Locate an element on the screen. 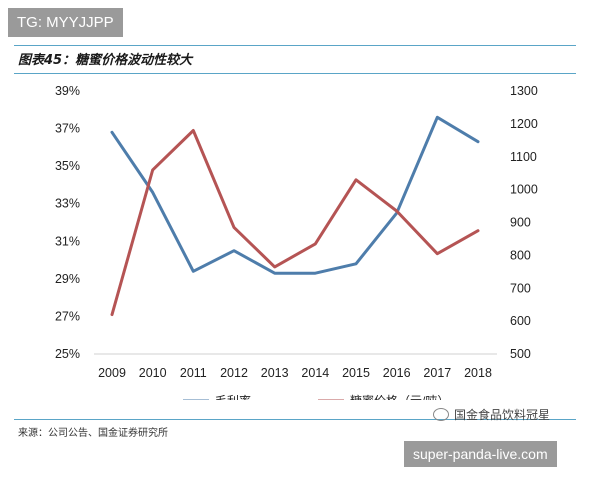 This screenshot has height=480, width=600. x-axis-ticks: 2009 2010 2011 2012 2013 2014 2015 2016 2017 2018 is located at coordinates (295, 373).